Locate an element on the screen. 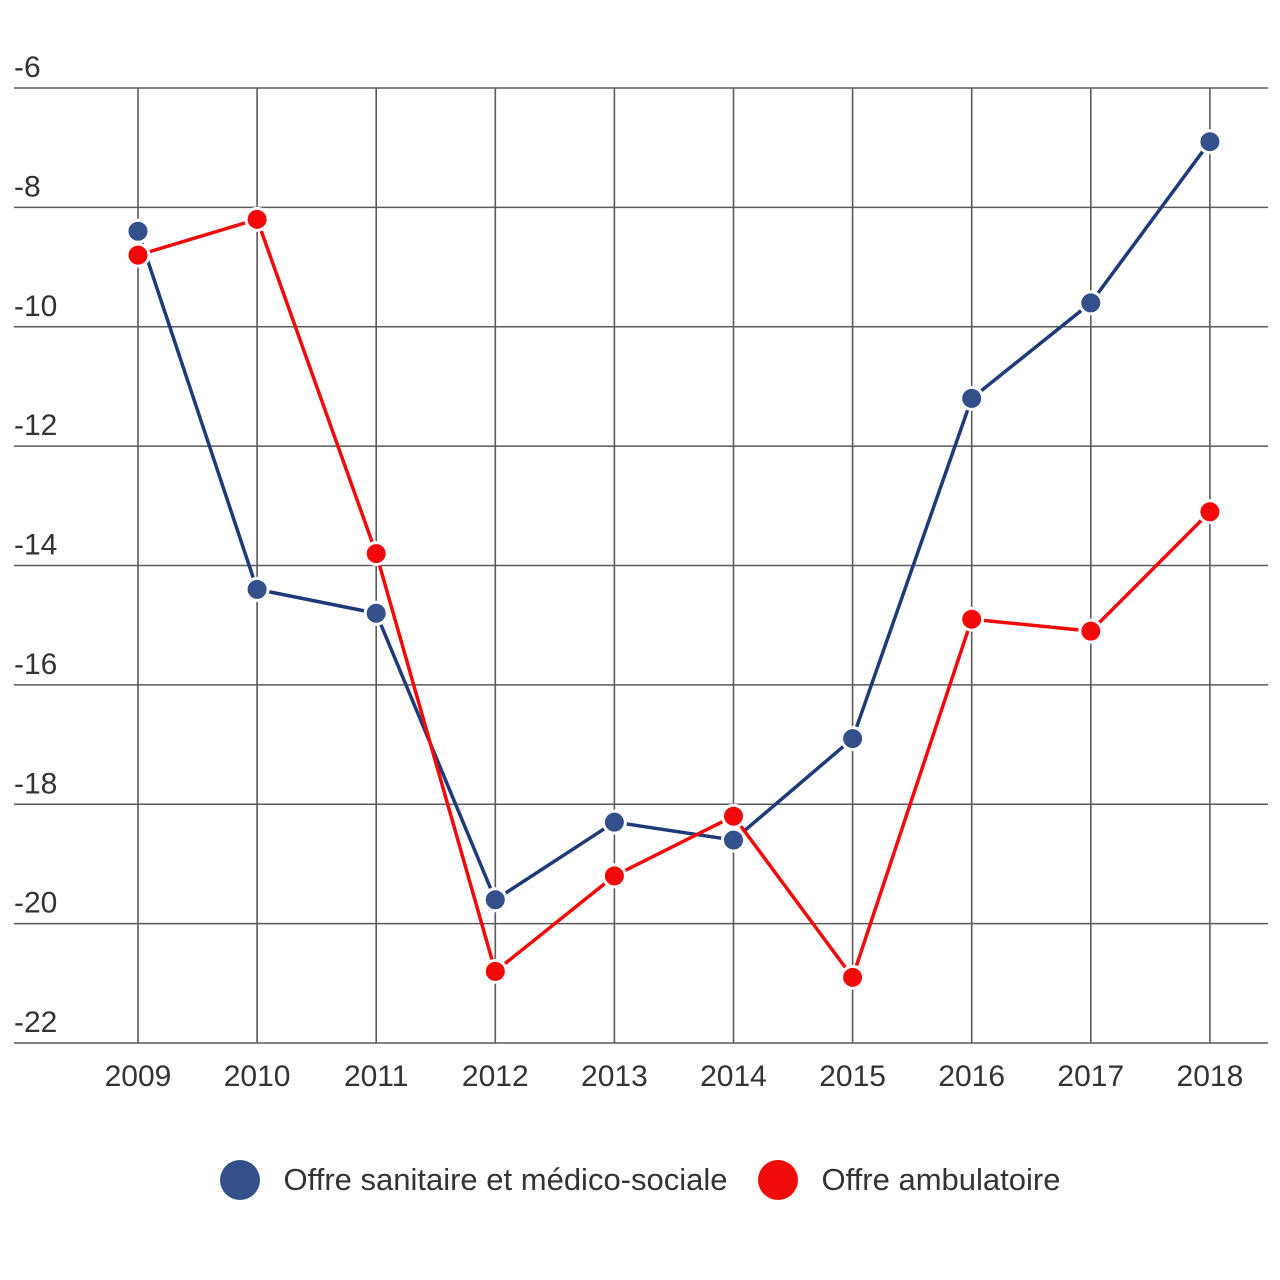  legend-swatch-sanitaire is located at coordinates (239, 1180).